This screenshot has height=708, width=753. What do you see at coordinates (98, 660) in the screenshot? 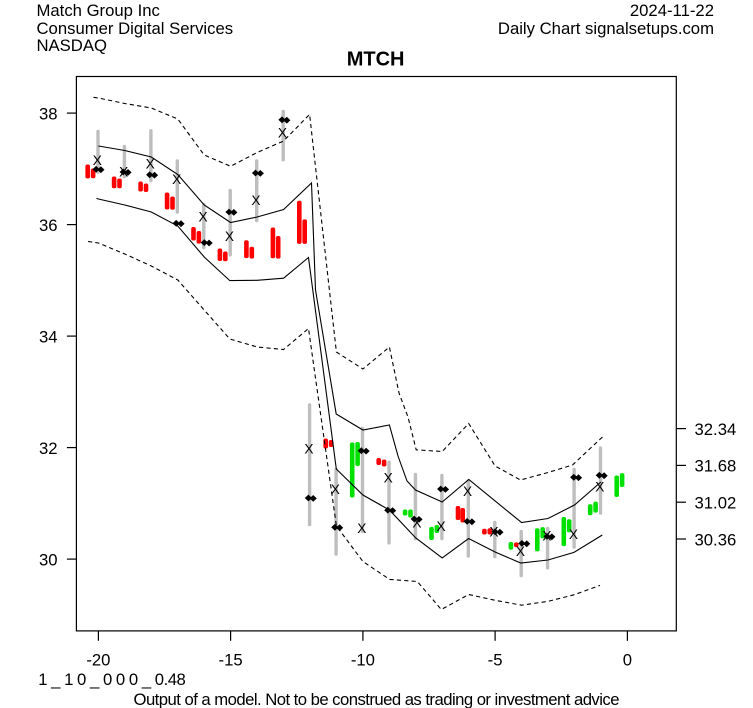
I see `svg-text: -20` at bounding box center [98, 660].